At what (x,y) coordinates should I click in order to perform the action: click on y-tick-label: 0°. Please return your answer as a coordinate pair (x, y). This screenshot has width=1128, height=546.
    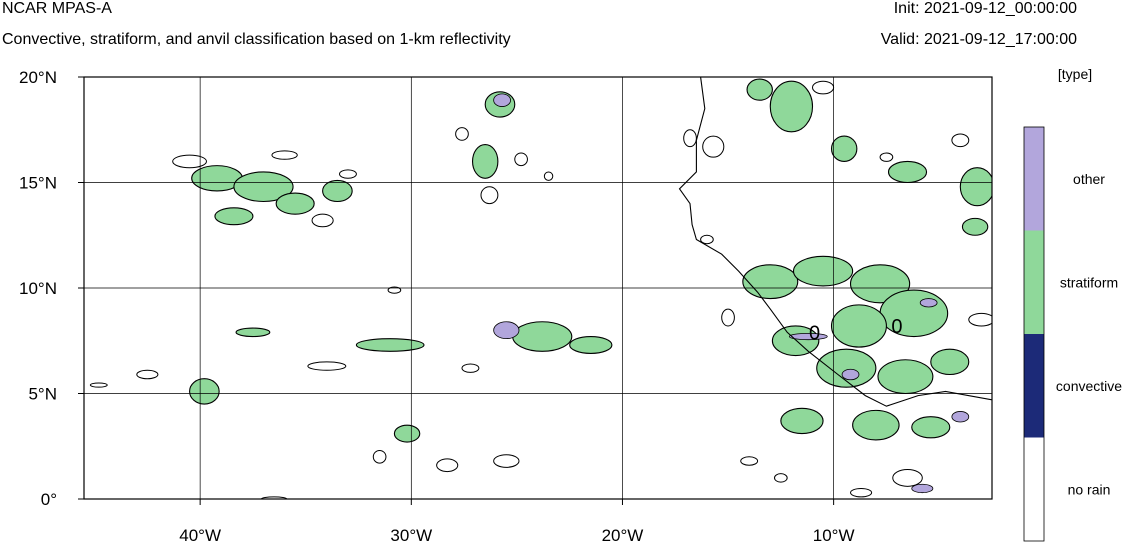
    Looking at the image, I should click on (49, 499).